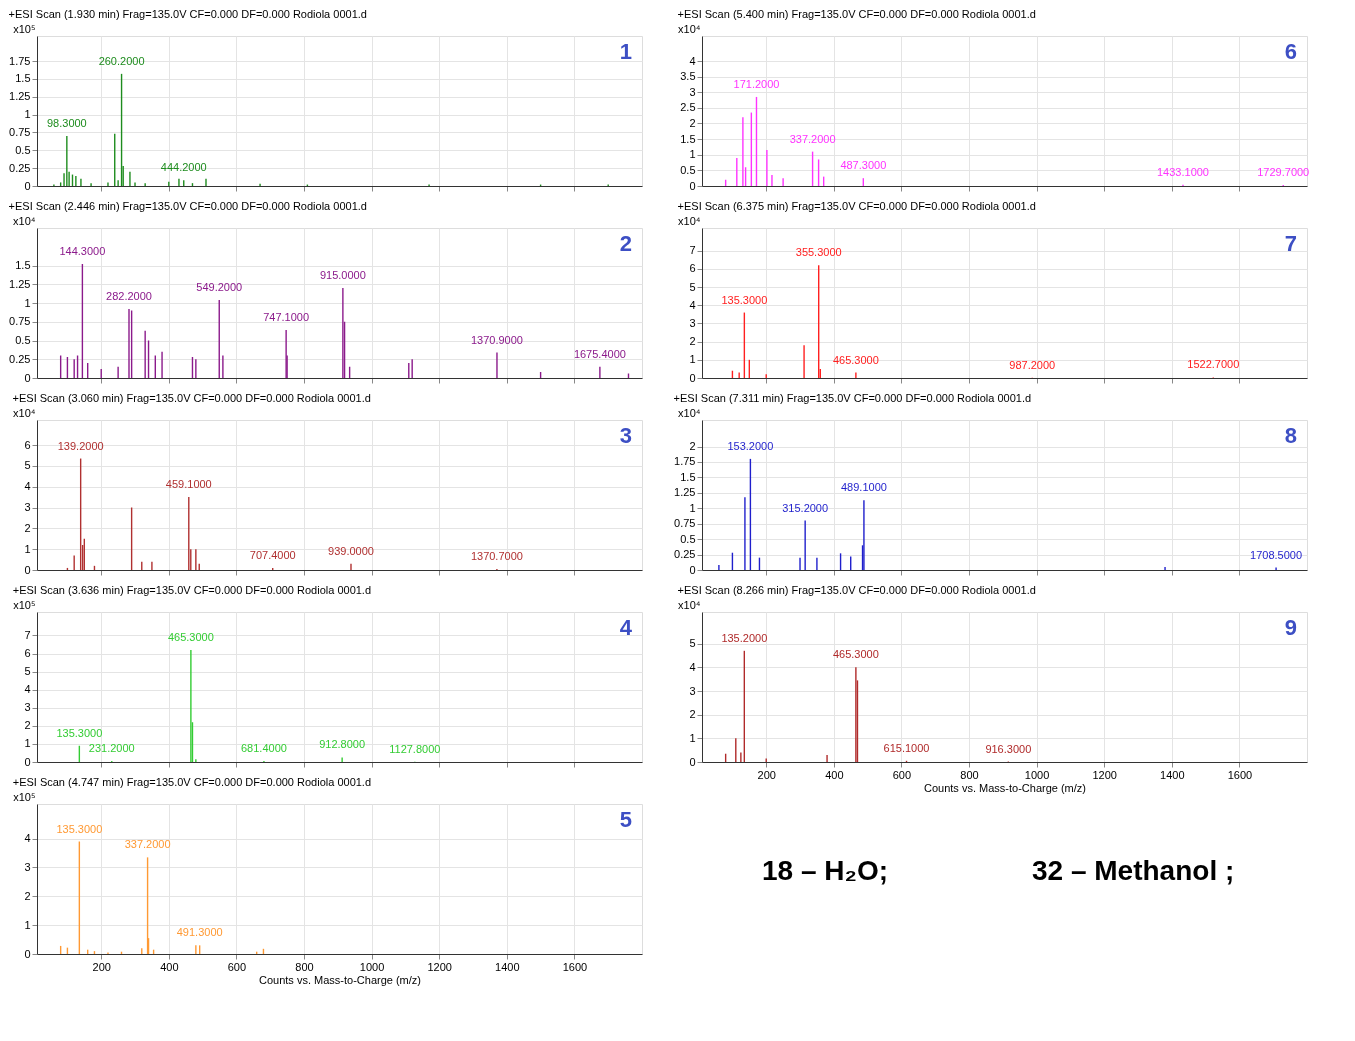 Image resolution: width=1355 pixels, height=1041 pixels. Describe the element at coordinates (750, 445) in the screenshot. I see `annotation: 153.2000` at that location.